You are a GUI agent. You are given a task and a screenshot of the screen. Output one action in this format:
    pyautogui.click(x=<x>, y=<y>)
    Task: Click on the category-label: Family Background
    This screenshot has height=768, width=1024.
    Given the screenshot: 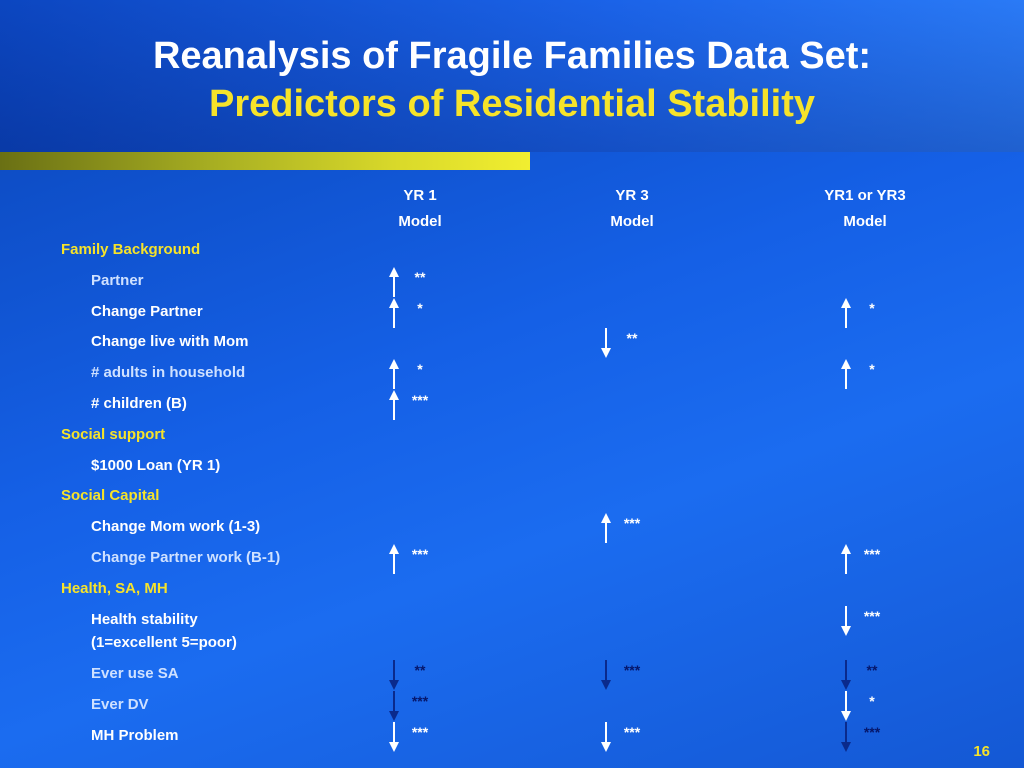 What is the action you would take?
    pyautogui.click(x=130, y=250)
    